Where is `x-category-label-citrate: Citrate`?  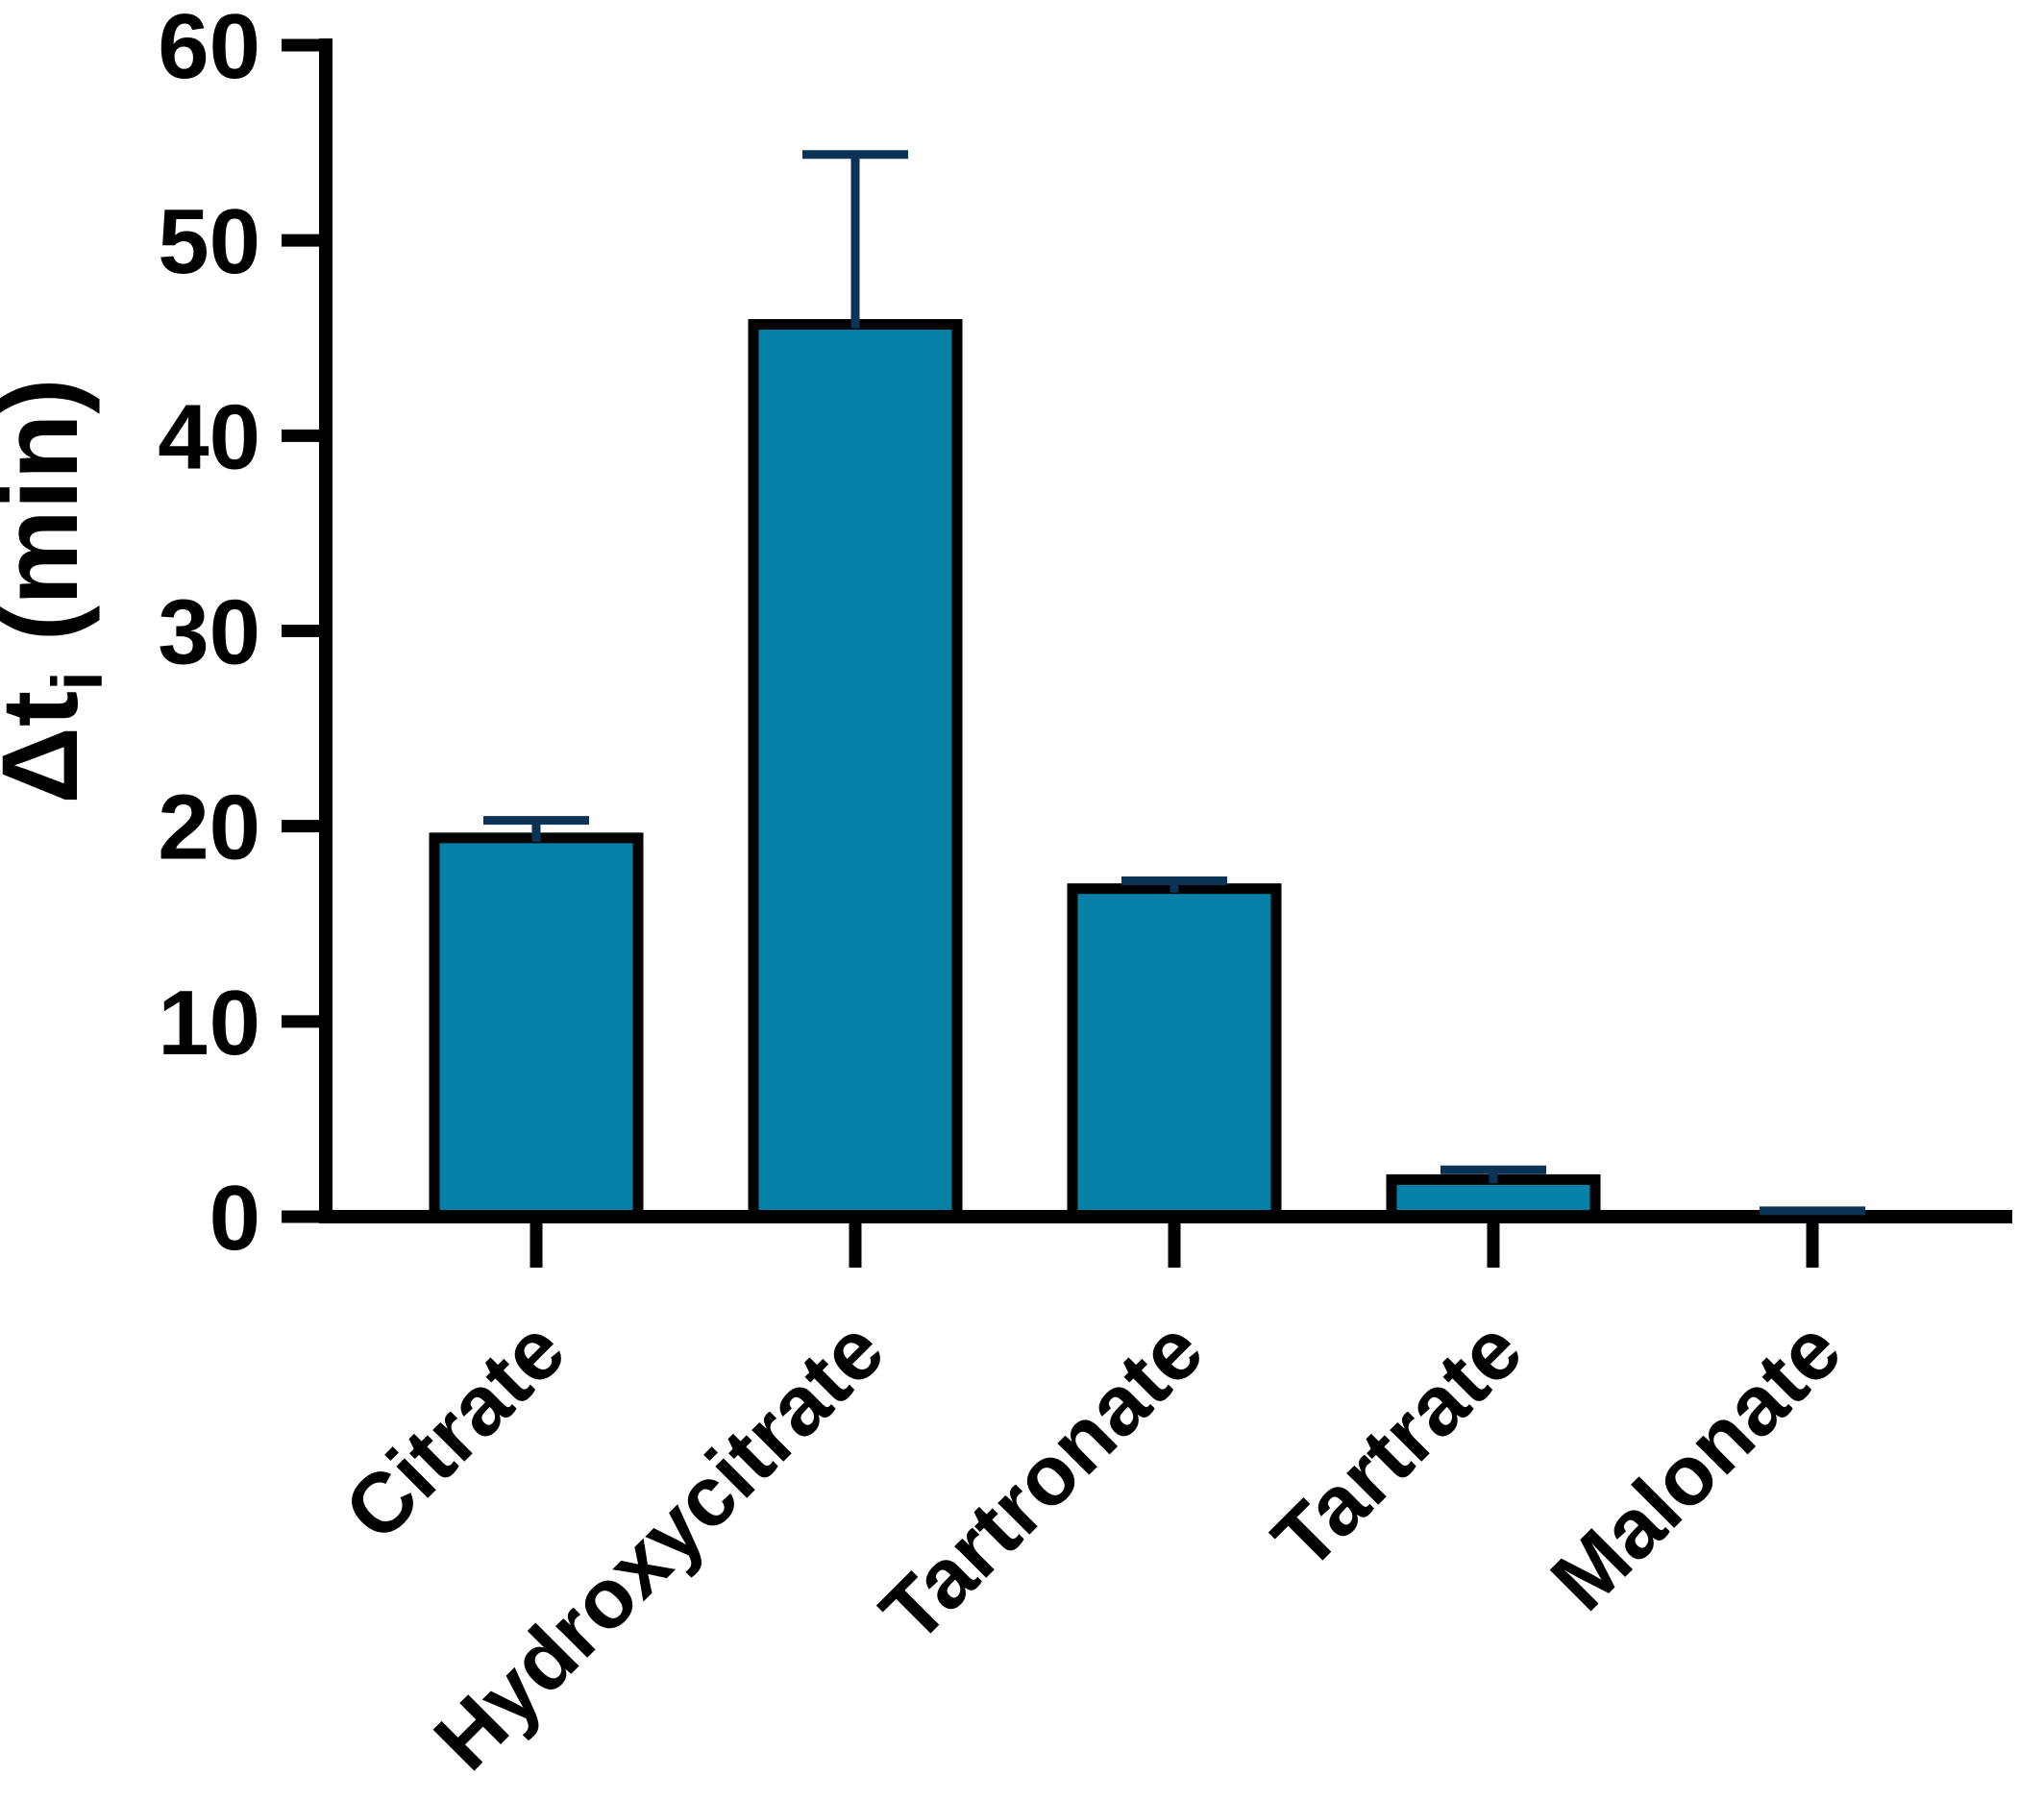 x-category-label-citrate: Citrate is located at coordinates (454, 1429).